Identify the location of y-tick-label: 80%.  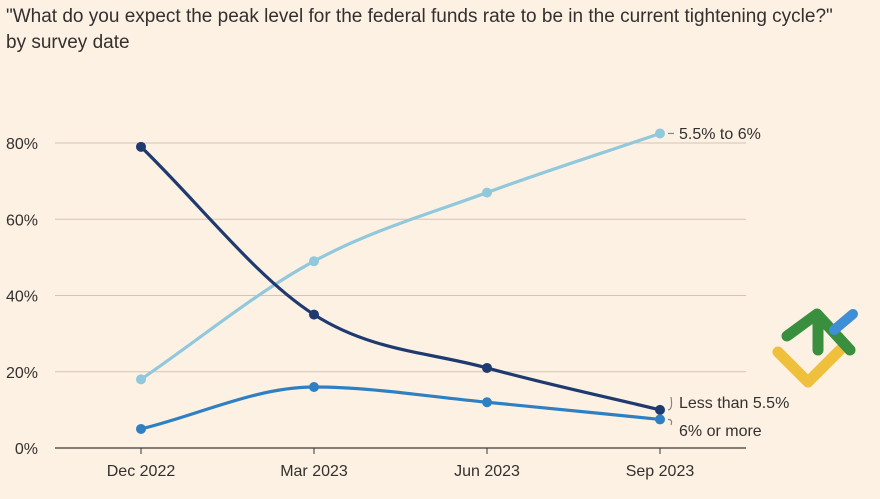
(22, 144).